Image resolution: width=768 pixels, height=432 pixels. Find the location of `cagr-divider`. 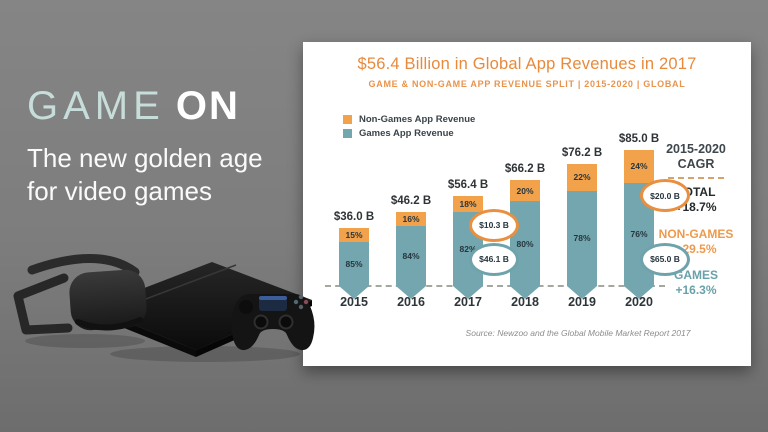

cagr-divider is located at coordinates (696, 178).